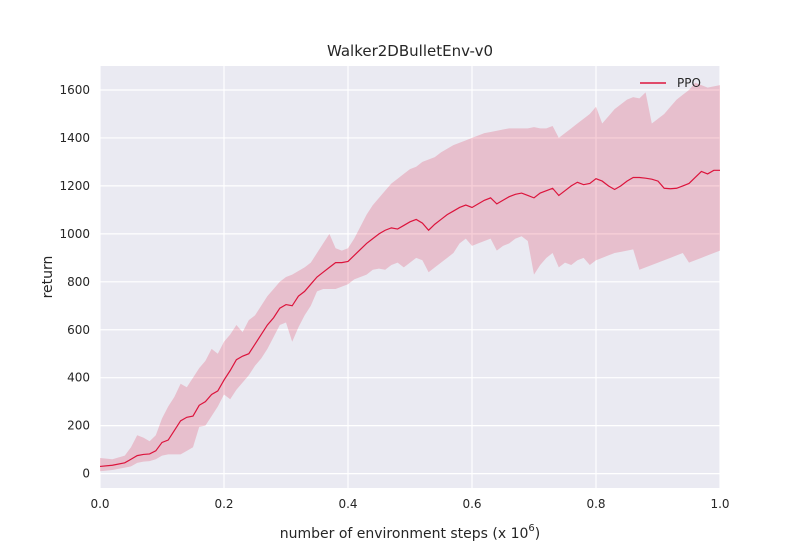 This screenshot has width=800, height=550. I want to click on y-tick-label: 600, so click(78, 330).